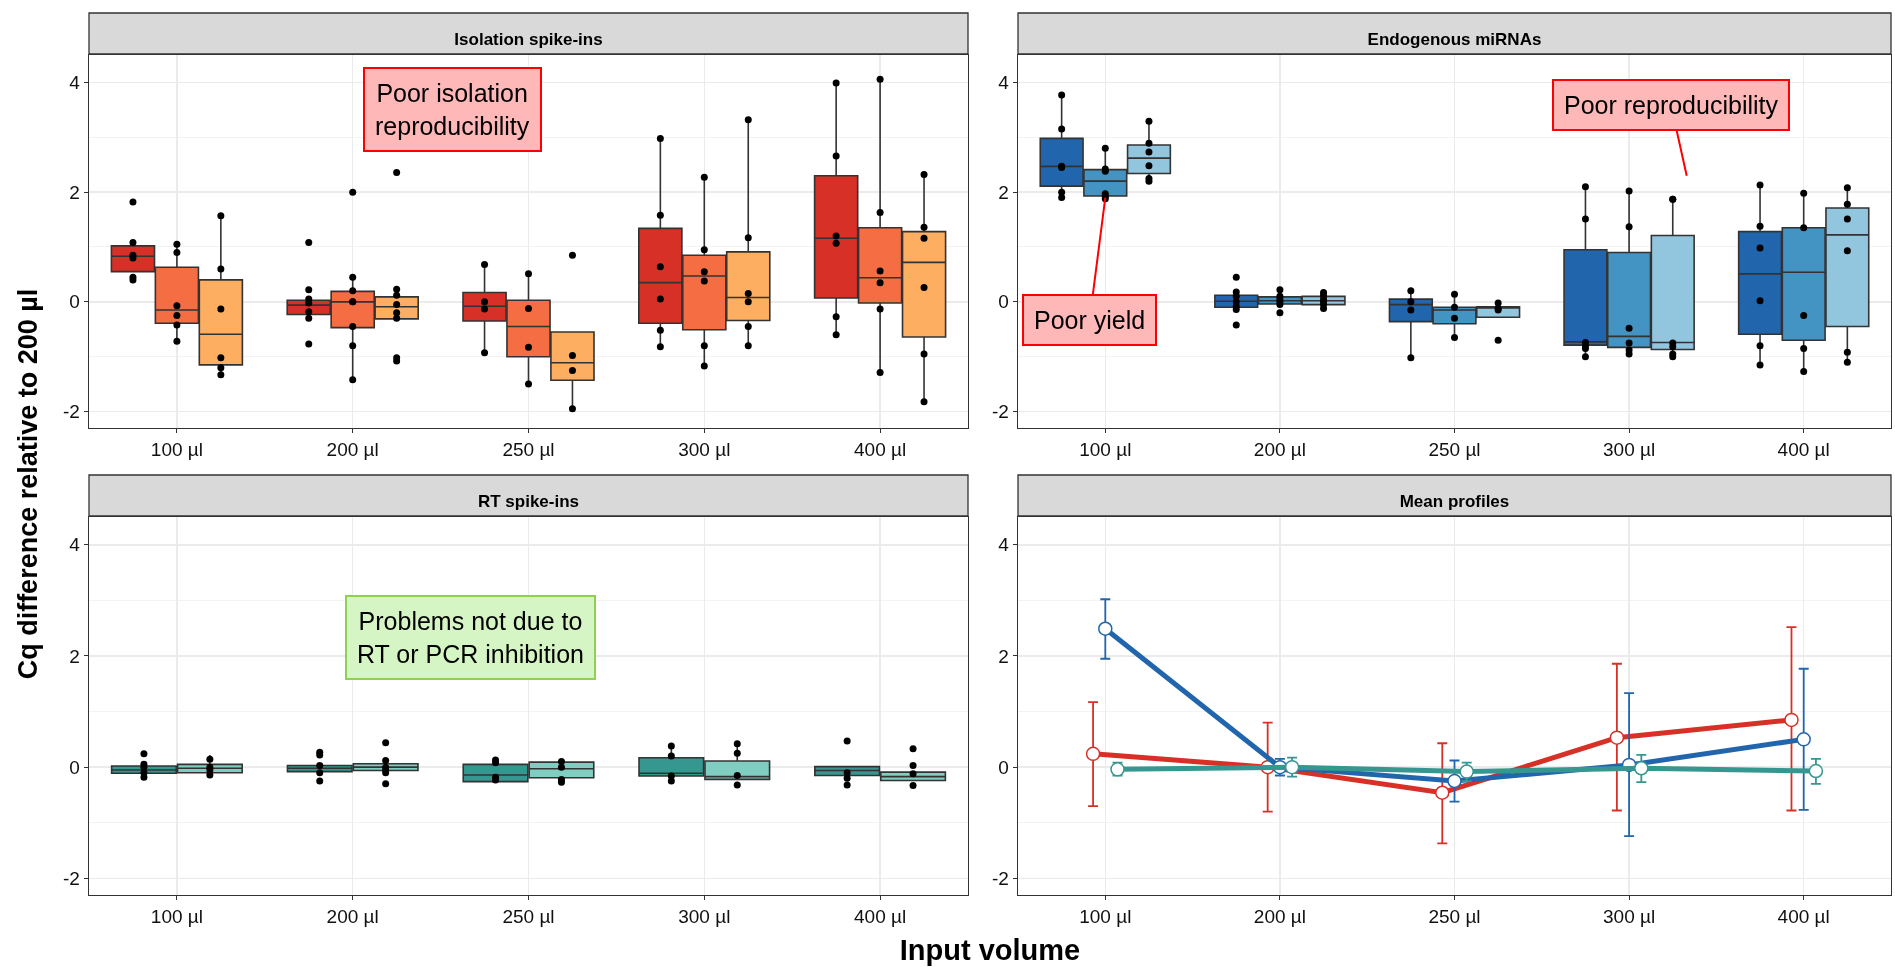 The height and width of the screenshot is (967, 1895). What do you see at coordinates (1454, 39) in the screenshot?
I see `chart-title: Endogenous miRNAs` at bounding box center [1454, 39].